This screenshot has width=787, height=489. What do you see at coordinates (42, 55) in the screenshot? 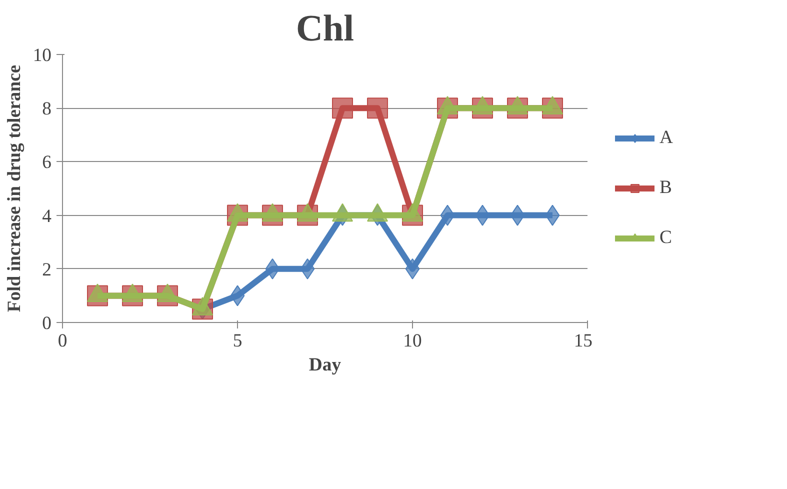
I see `y-tick-label: 10` at bounding box center [42, 55].